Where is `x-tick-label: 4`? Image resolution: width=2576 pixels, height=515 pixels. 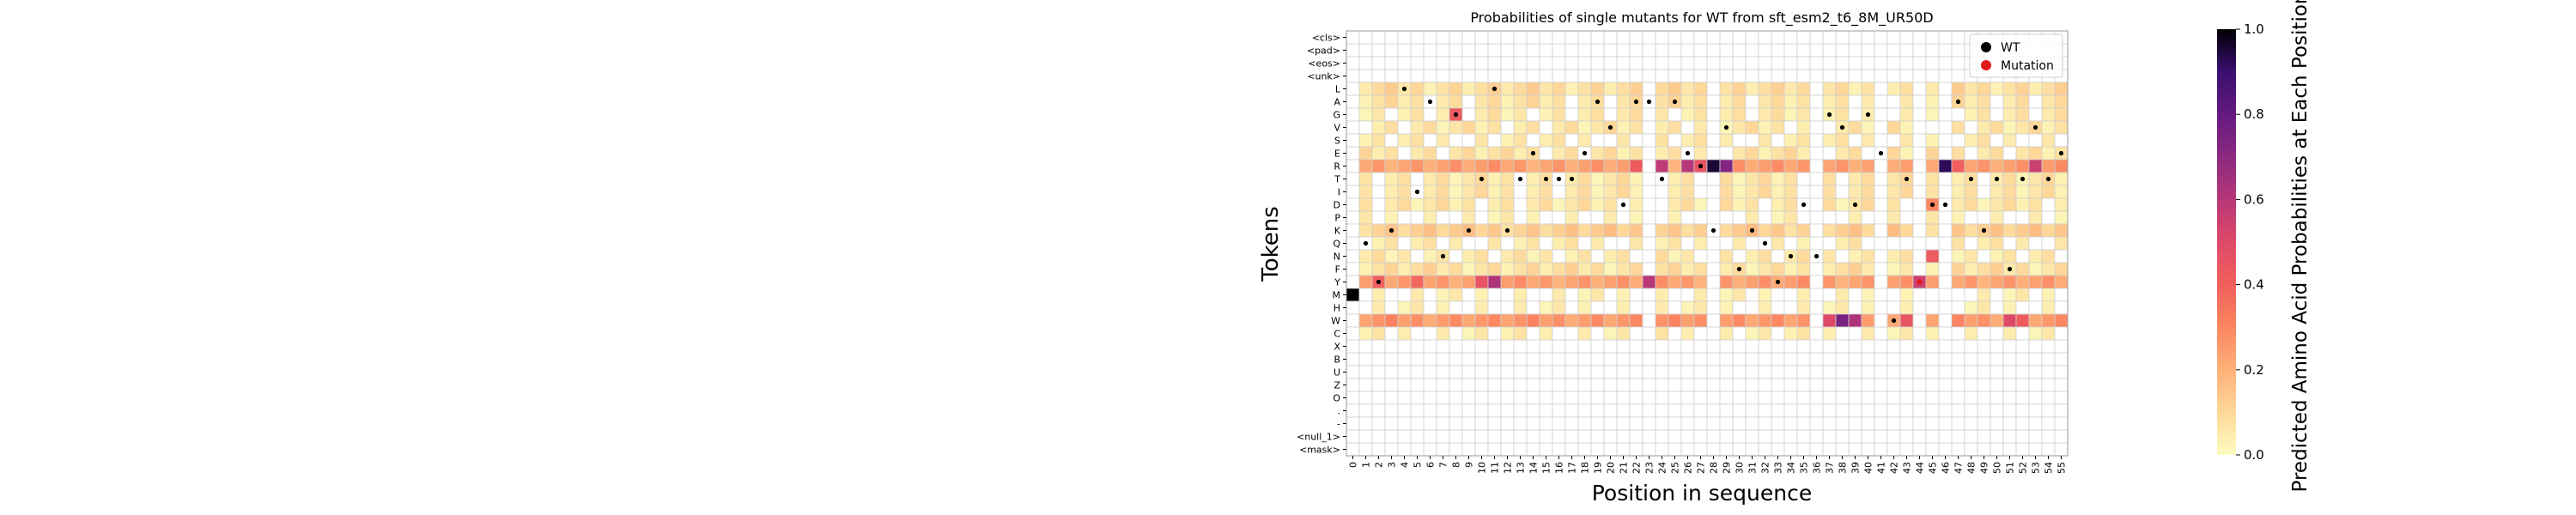 x-tick-label: 4 is located at coordinates (1405, 465).